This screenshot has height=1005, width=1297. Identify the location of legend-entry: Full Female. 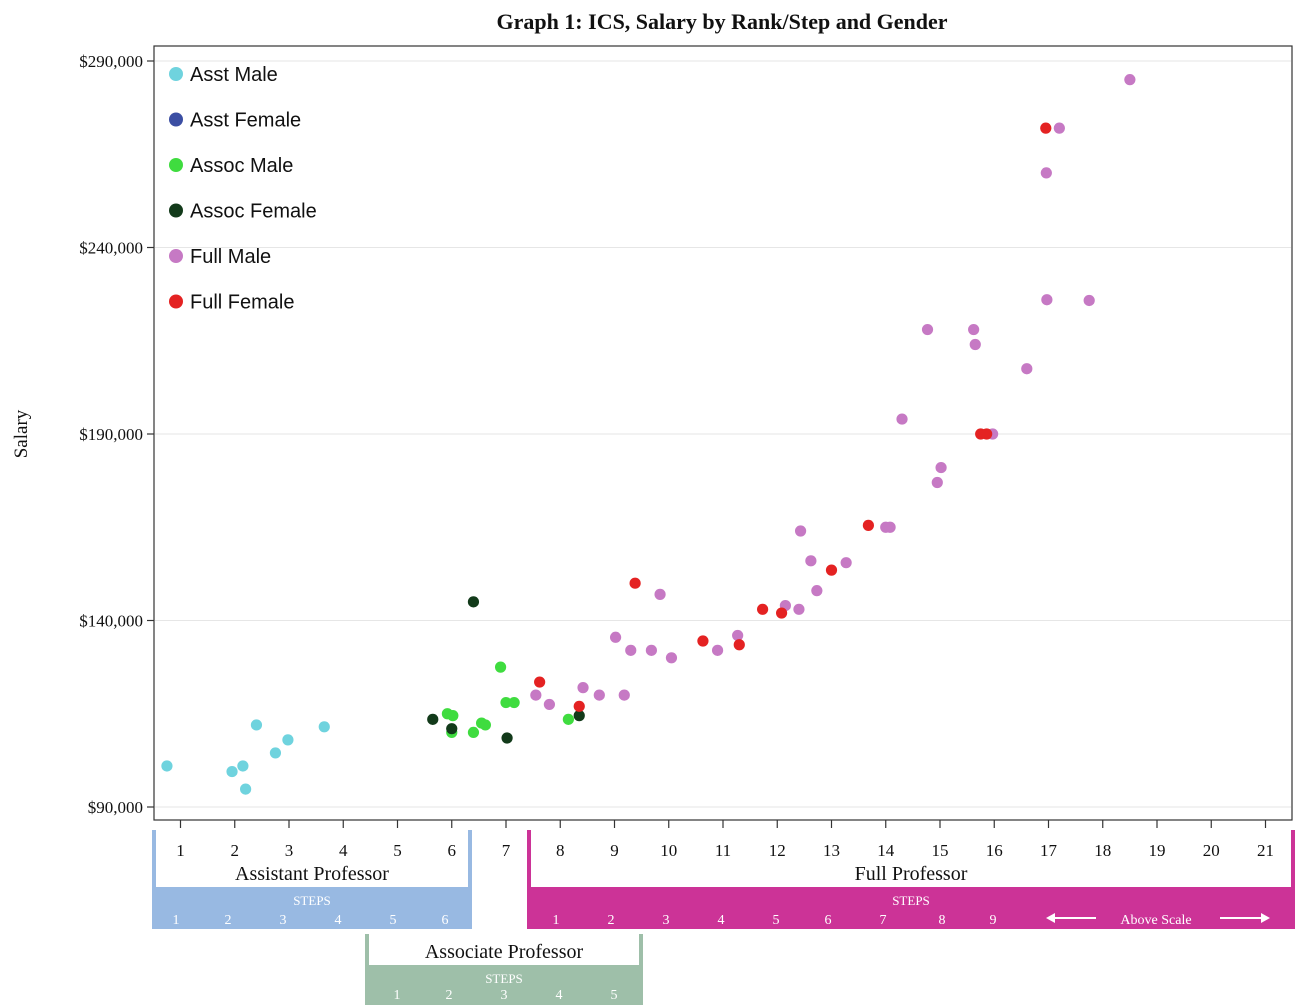
(231, 303).